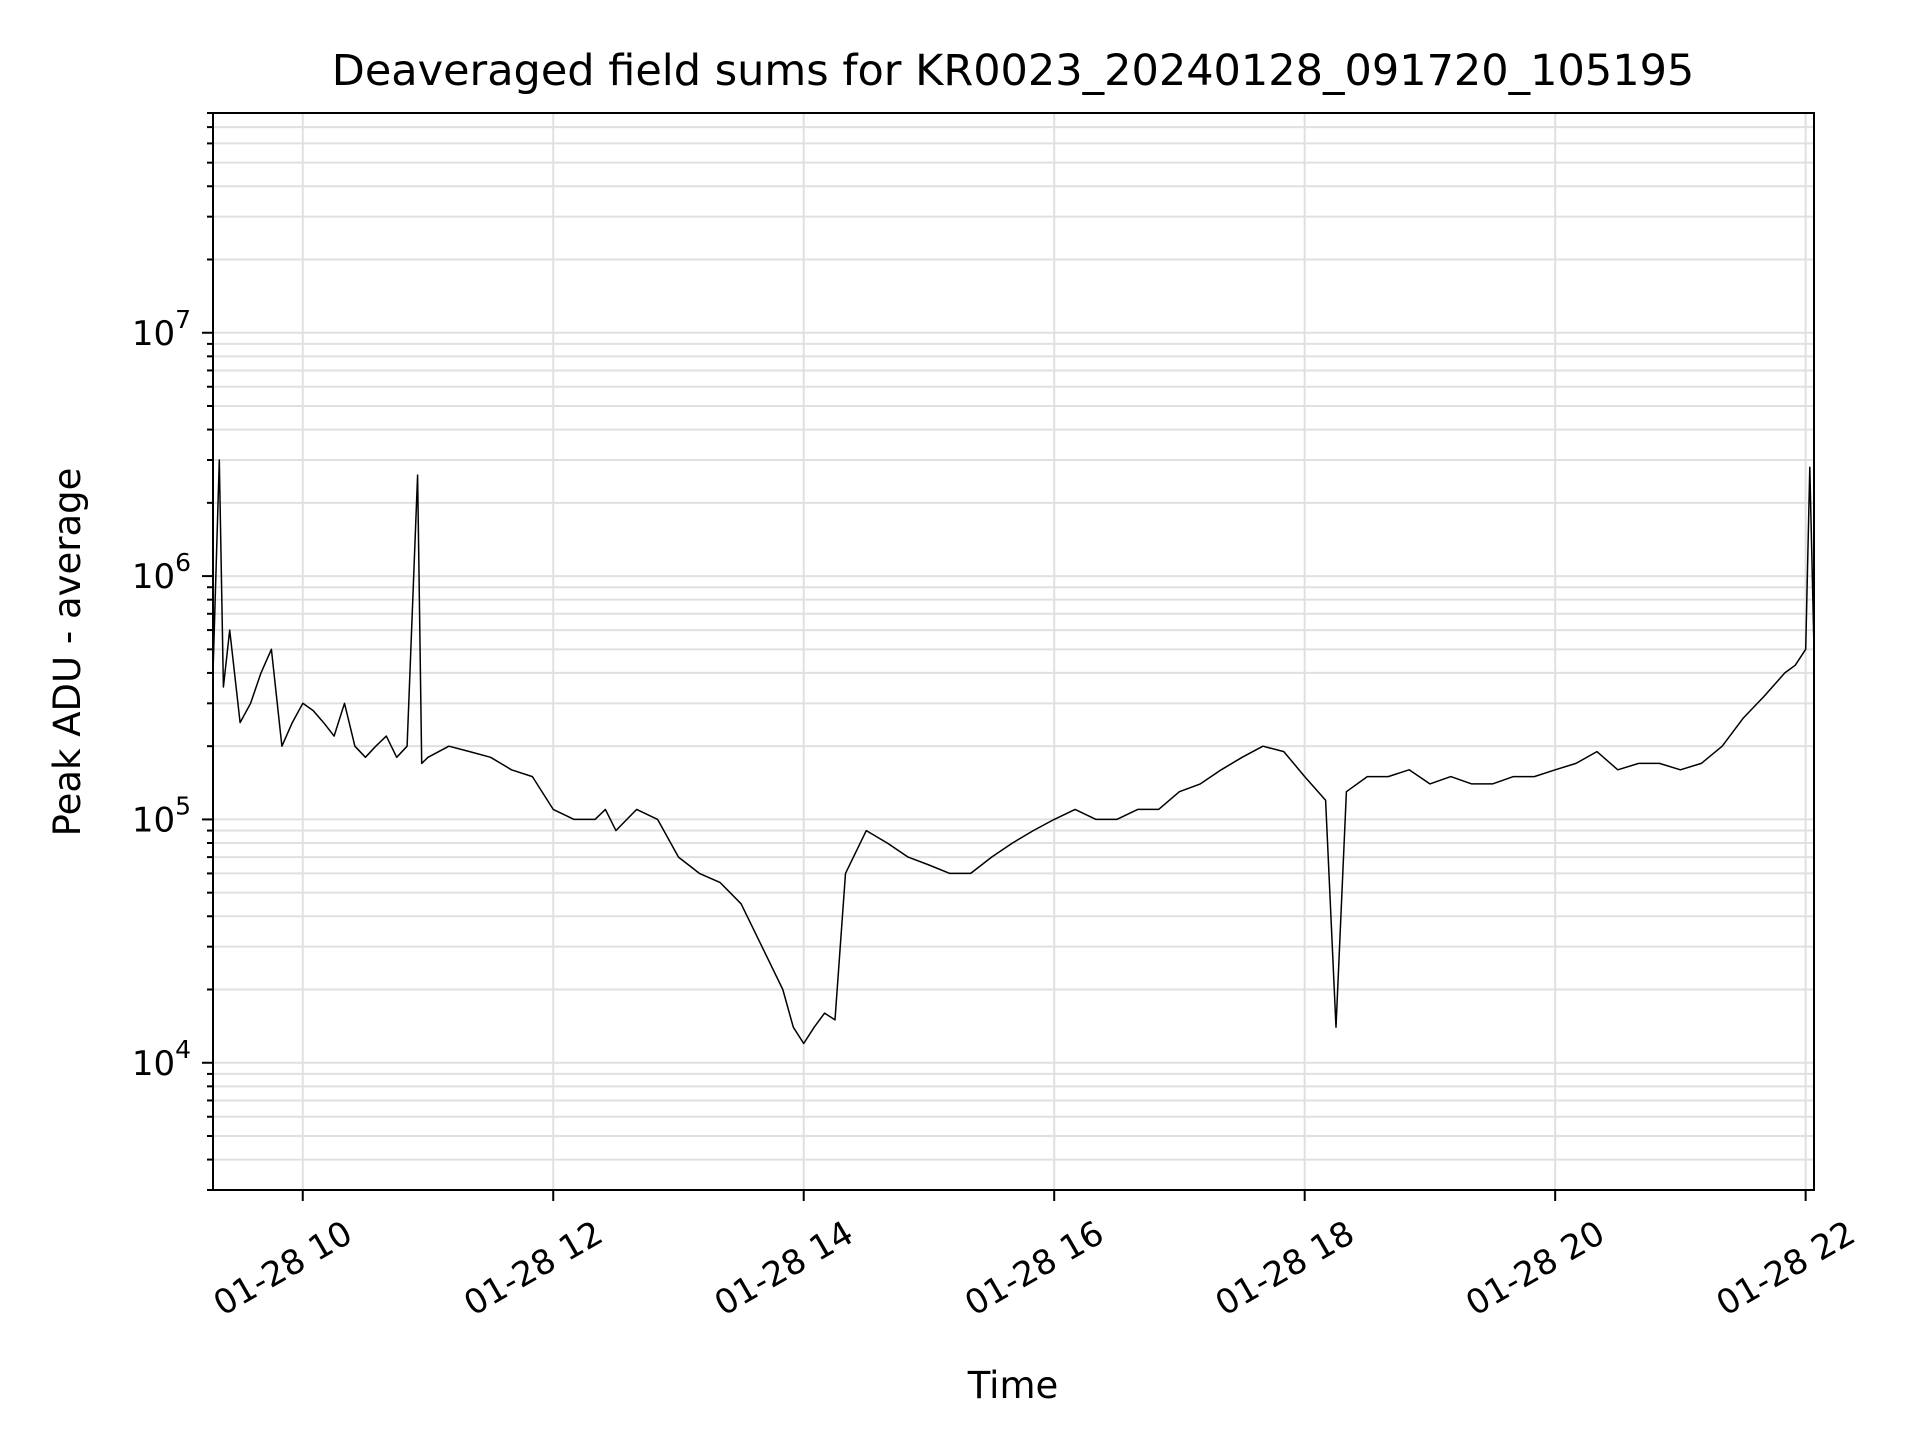 The height and width of the screenshot is (1440, 1920). I want to click on y-tick-label: 10⁴, so click(161, 1059).